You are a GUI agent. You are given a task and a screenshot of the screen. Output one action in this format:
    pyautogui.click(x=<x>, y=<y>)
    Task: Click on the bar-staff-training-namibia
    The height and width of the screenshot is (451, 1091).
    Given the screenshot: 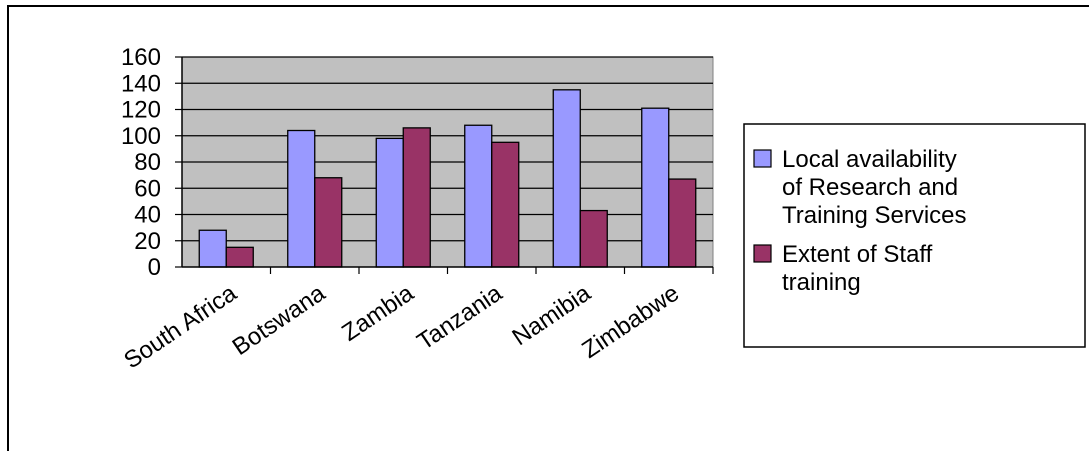 What is the action you would take?
    pyautogui.click(x=593, y=238)
    